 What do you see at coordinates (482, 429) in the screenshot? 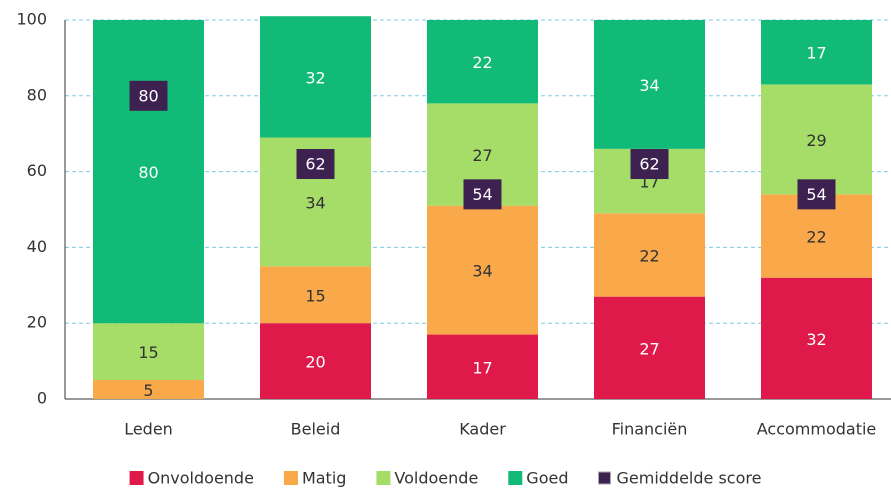
I see `x-tick-label: Kader` at bounding box center [482, 429].